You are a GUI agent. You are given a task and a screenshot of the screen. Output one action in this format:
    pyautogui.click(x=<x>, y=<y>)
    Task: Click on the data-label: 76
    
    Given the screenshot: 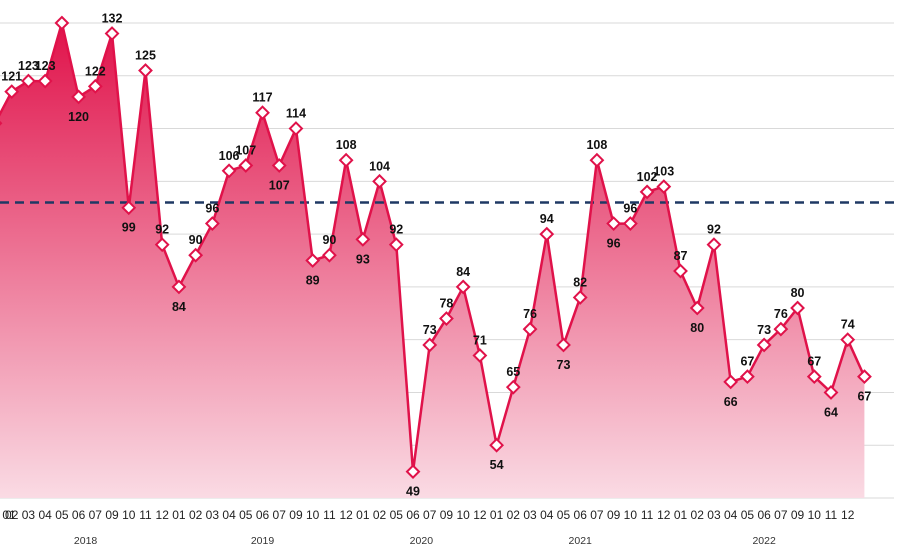 What is the action you would take?
    pyautogui.click(x=530, y=314)
    